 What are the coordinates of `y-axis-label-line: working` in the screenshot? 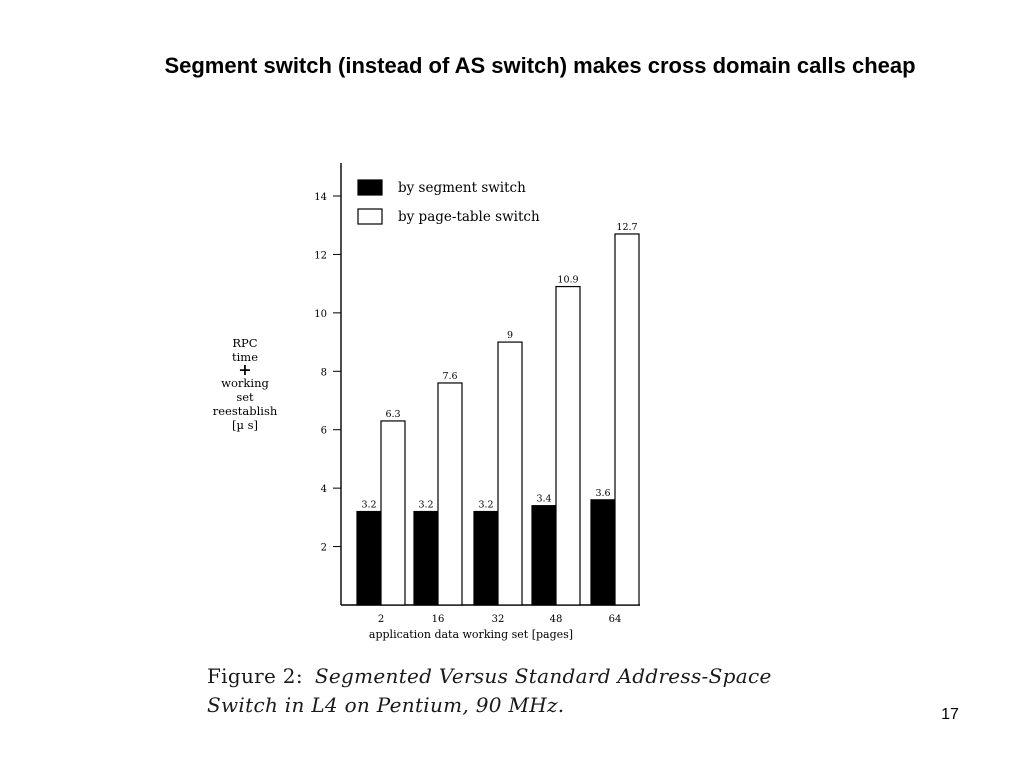 It's located at (245, 383).